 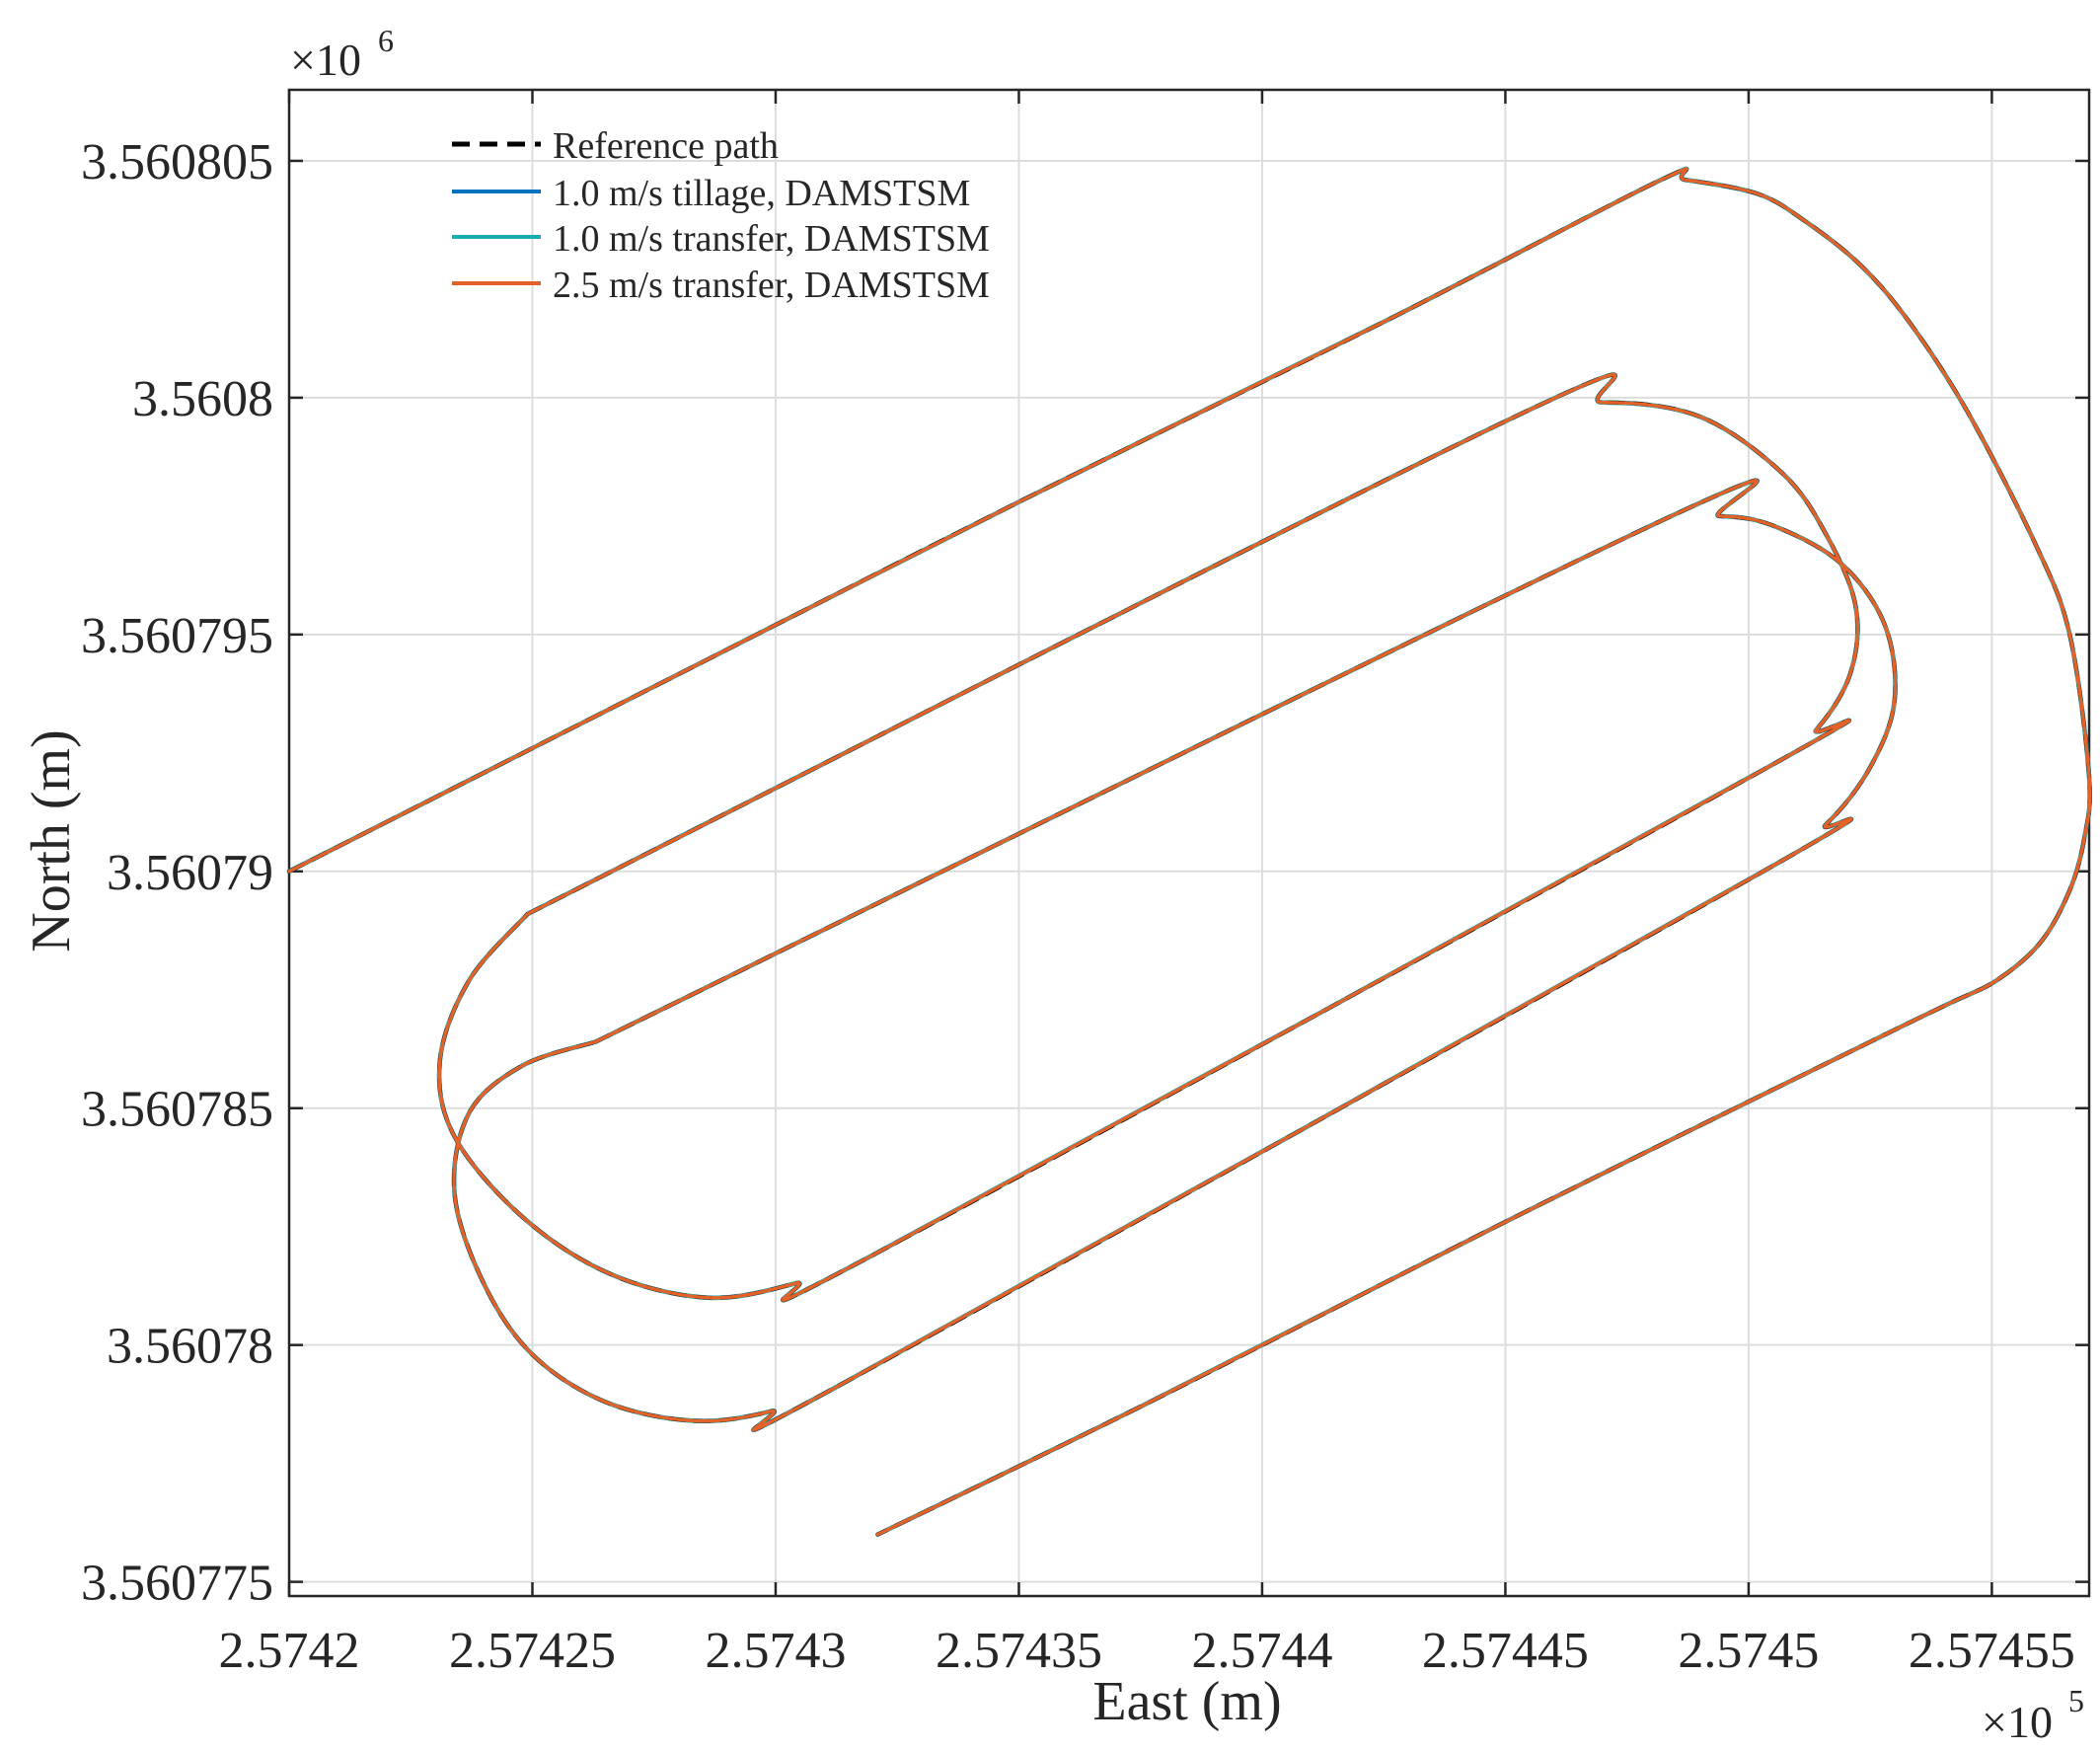 What do you see at coordinates (1505, 1651) in the screenshot?
I see `x-tick-label: 2.57445` at bounding box center [1505, 1651].